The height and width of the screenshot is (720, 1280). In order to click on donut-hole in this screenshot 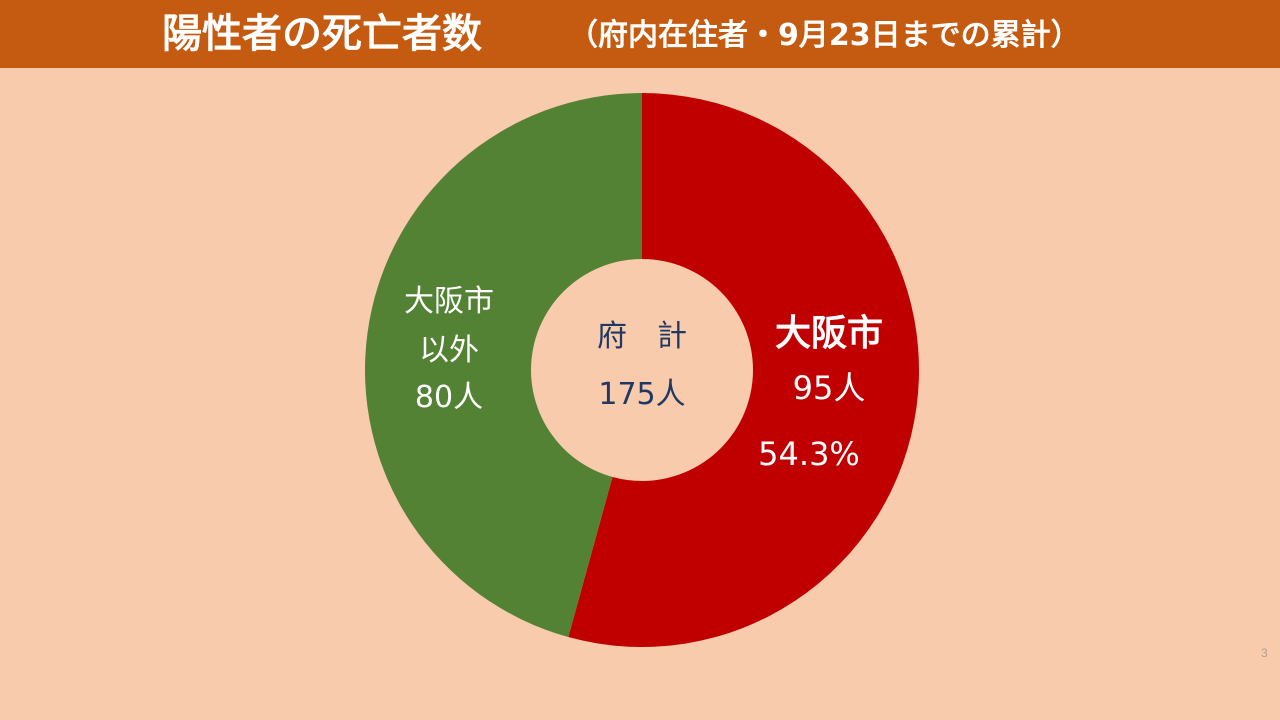, I will do `click(642, 370)`.